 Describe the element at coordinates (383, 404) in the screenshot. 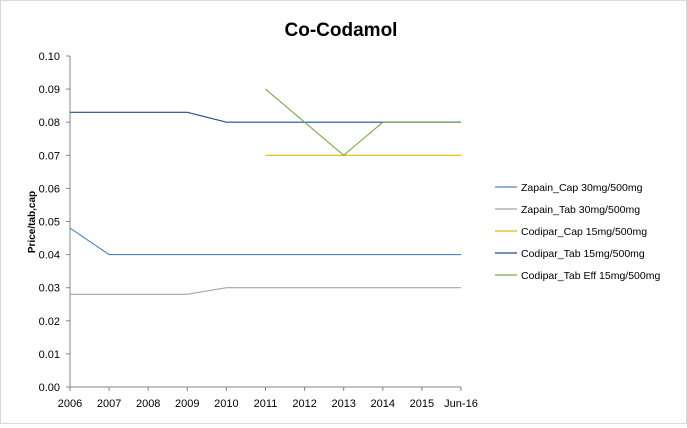

I see `x-tick-label: 2014` at that location.